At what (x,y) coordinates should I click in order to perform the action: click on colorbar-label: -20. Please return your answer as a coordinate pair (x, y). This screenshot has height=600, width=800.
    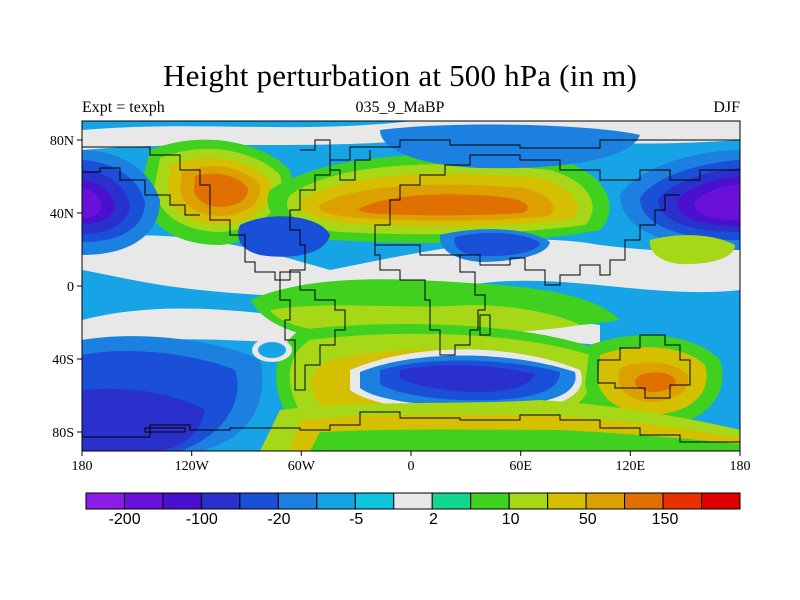
    Looking at the image, I should click on (278, 519).